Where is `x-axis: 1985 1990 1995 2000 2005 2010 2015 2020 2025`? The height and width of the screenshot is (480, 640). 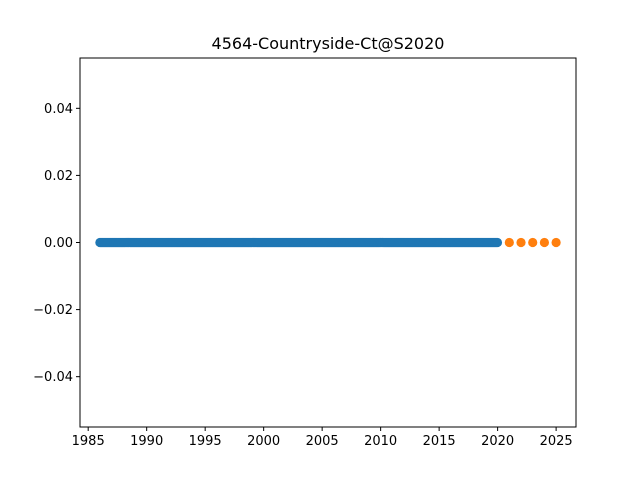
x-axis: 1985 1990 1995 2000 2005 2010 2015 2020 2025 is located at coordinates (322, 438).